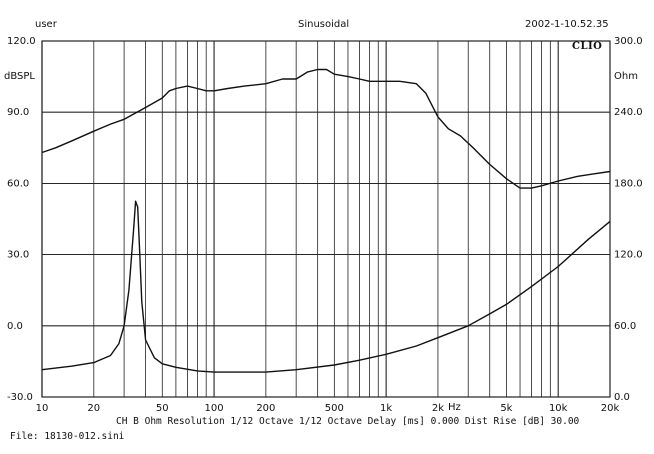 Image resolution: width=654 pixels, height=454 pixels. Describe the element at coordinates (162, 408) in the screenshot. I see `x-tick-label: 50` at that location.